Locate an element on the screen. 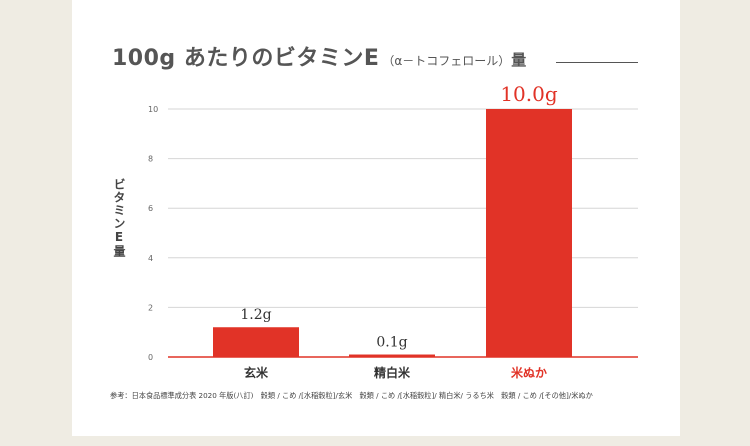 Image resolution: width=750 pixels, height=446 pixels. y-tick-label: 10 is located at coordinates (153, 109).